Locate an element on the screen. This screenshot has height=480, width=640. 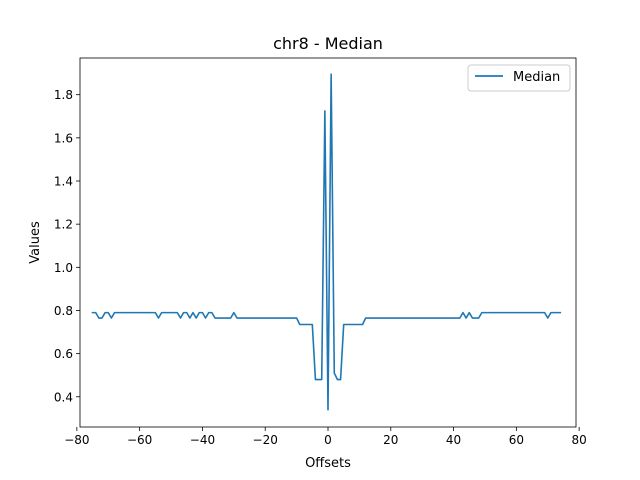
y-axis-label: Values is located at coordinates (35, 242).